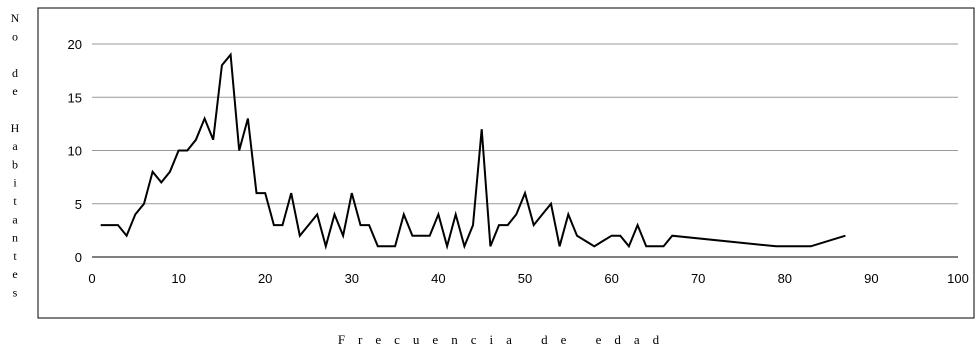 The height and width of the screenshot is (349, 977). Describe the element at coordinates (15, 293) in the screenshot. I see `y-axis-label-char: s` at that location.